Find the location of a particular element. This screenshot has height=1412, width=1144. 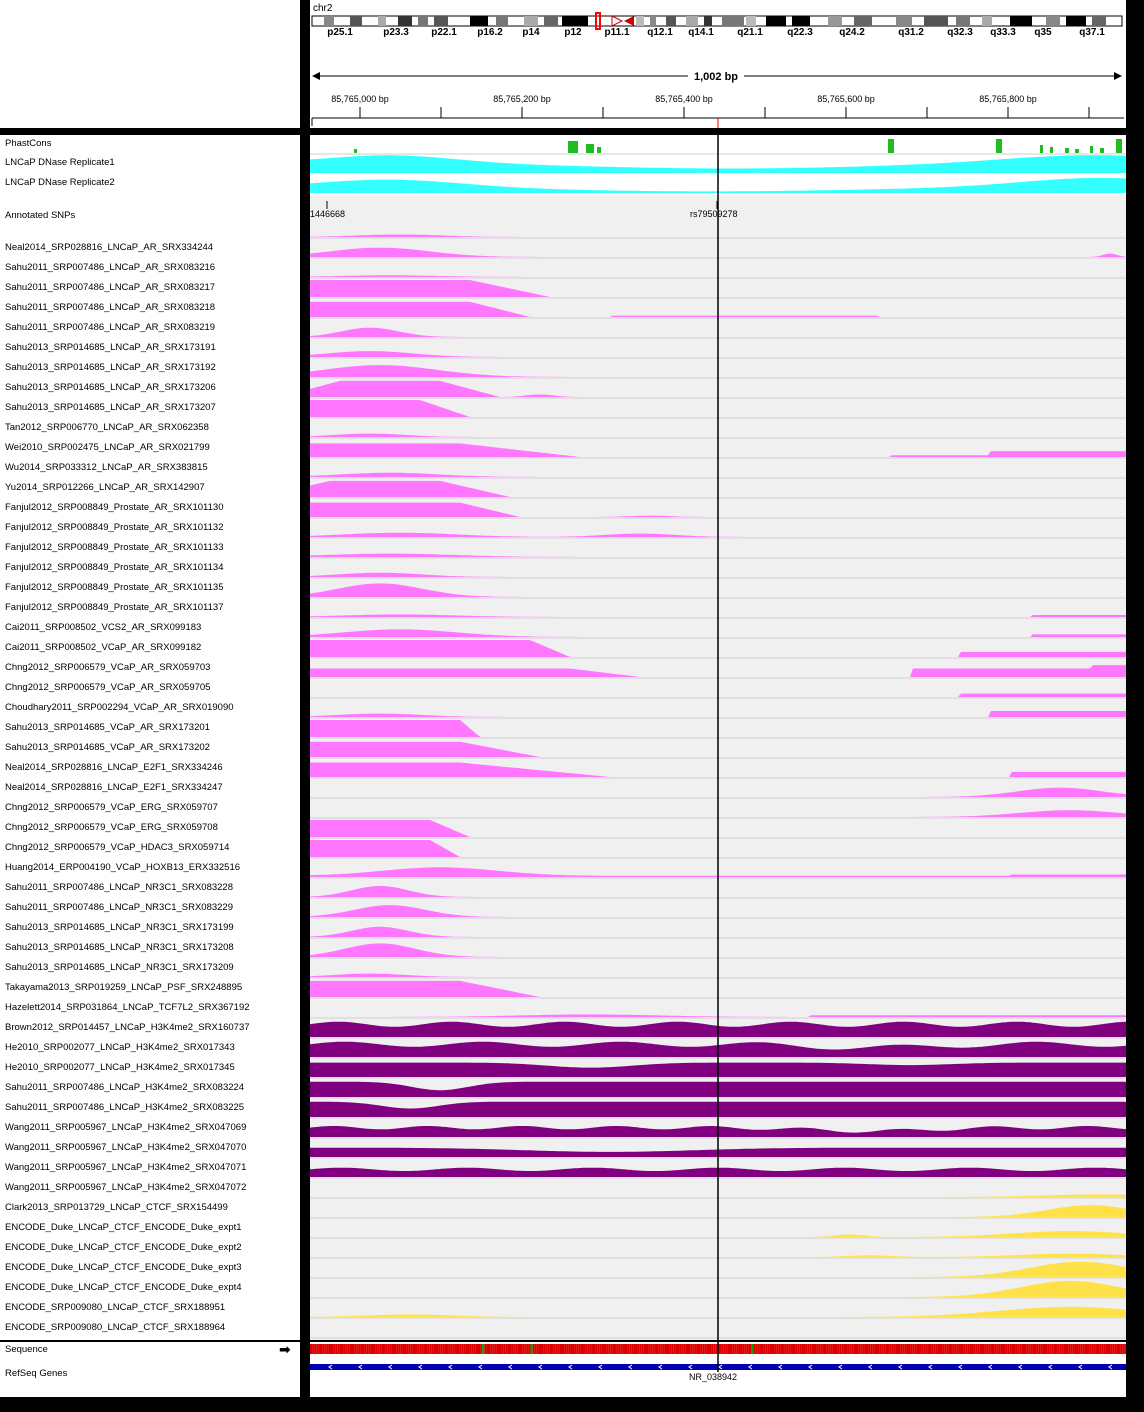

gene-label: NR_038942 is located at coordinates (713, 1377).